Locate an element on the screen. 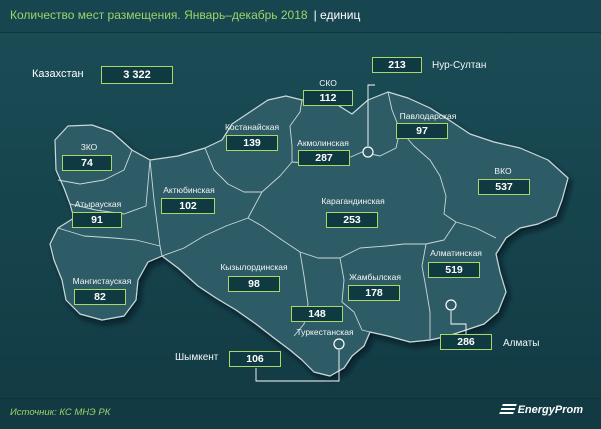 The height and width of the screenshot is (429, 601). region-label-karaganda: Карагандинская is located at coordinates (353, 201).